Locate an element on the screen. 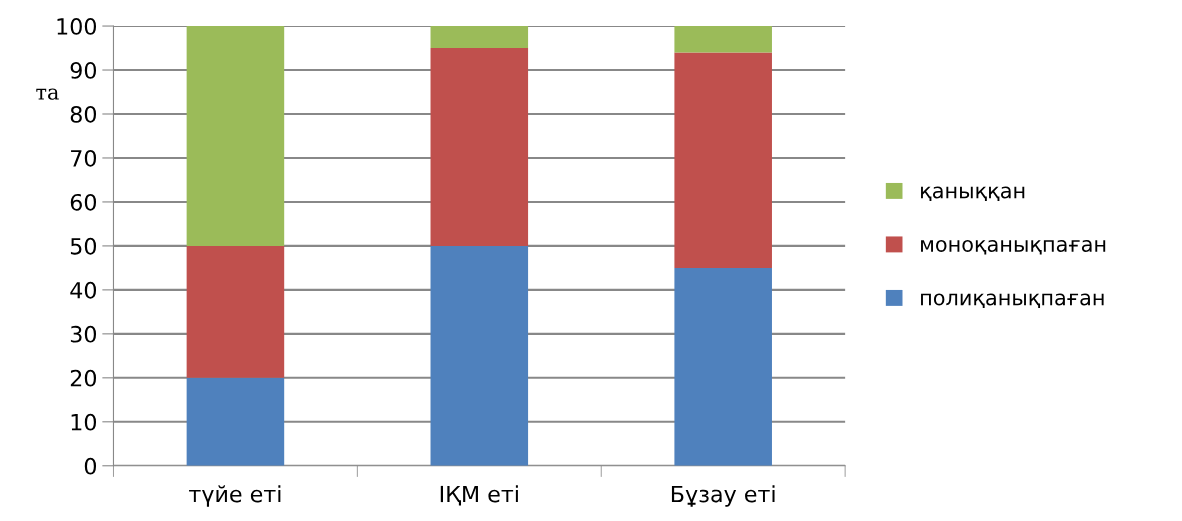 The height and width of the screenshot is (521, 1182). x-tick-label: ІҚМ еті is located at coordinates (479, 495).